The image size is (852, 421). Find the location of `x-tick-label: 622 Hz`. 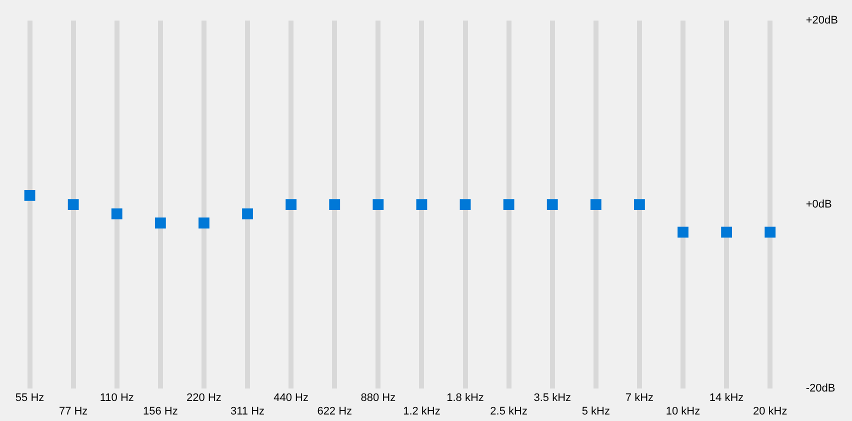

x-tick-label: 622 Hz is located at coordinates (334, 411).